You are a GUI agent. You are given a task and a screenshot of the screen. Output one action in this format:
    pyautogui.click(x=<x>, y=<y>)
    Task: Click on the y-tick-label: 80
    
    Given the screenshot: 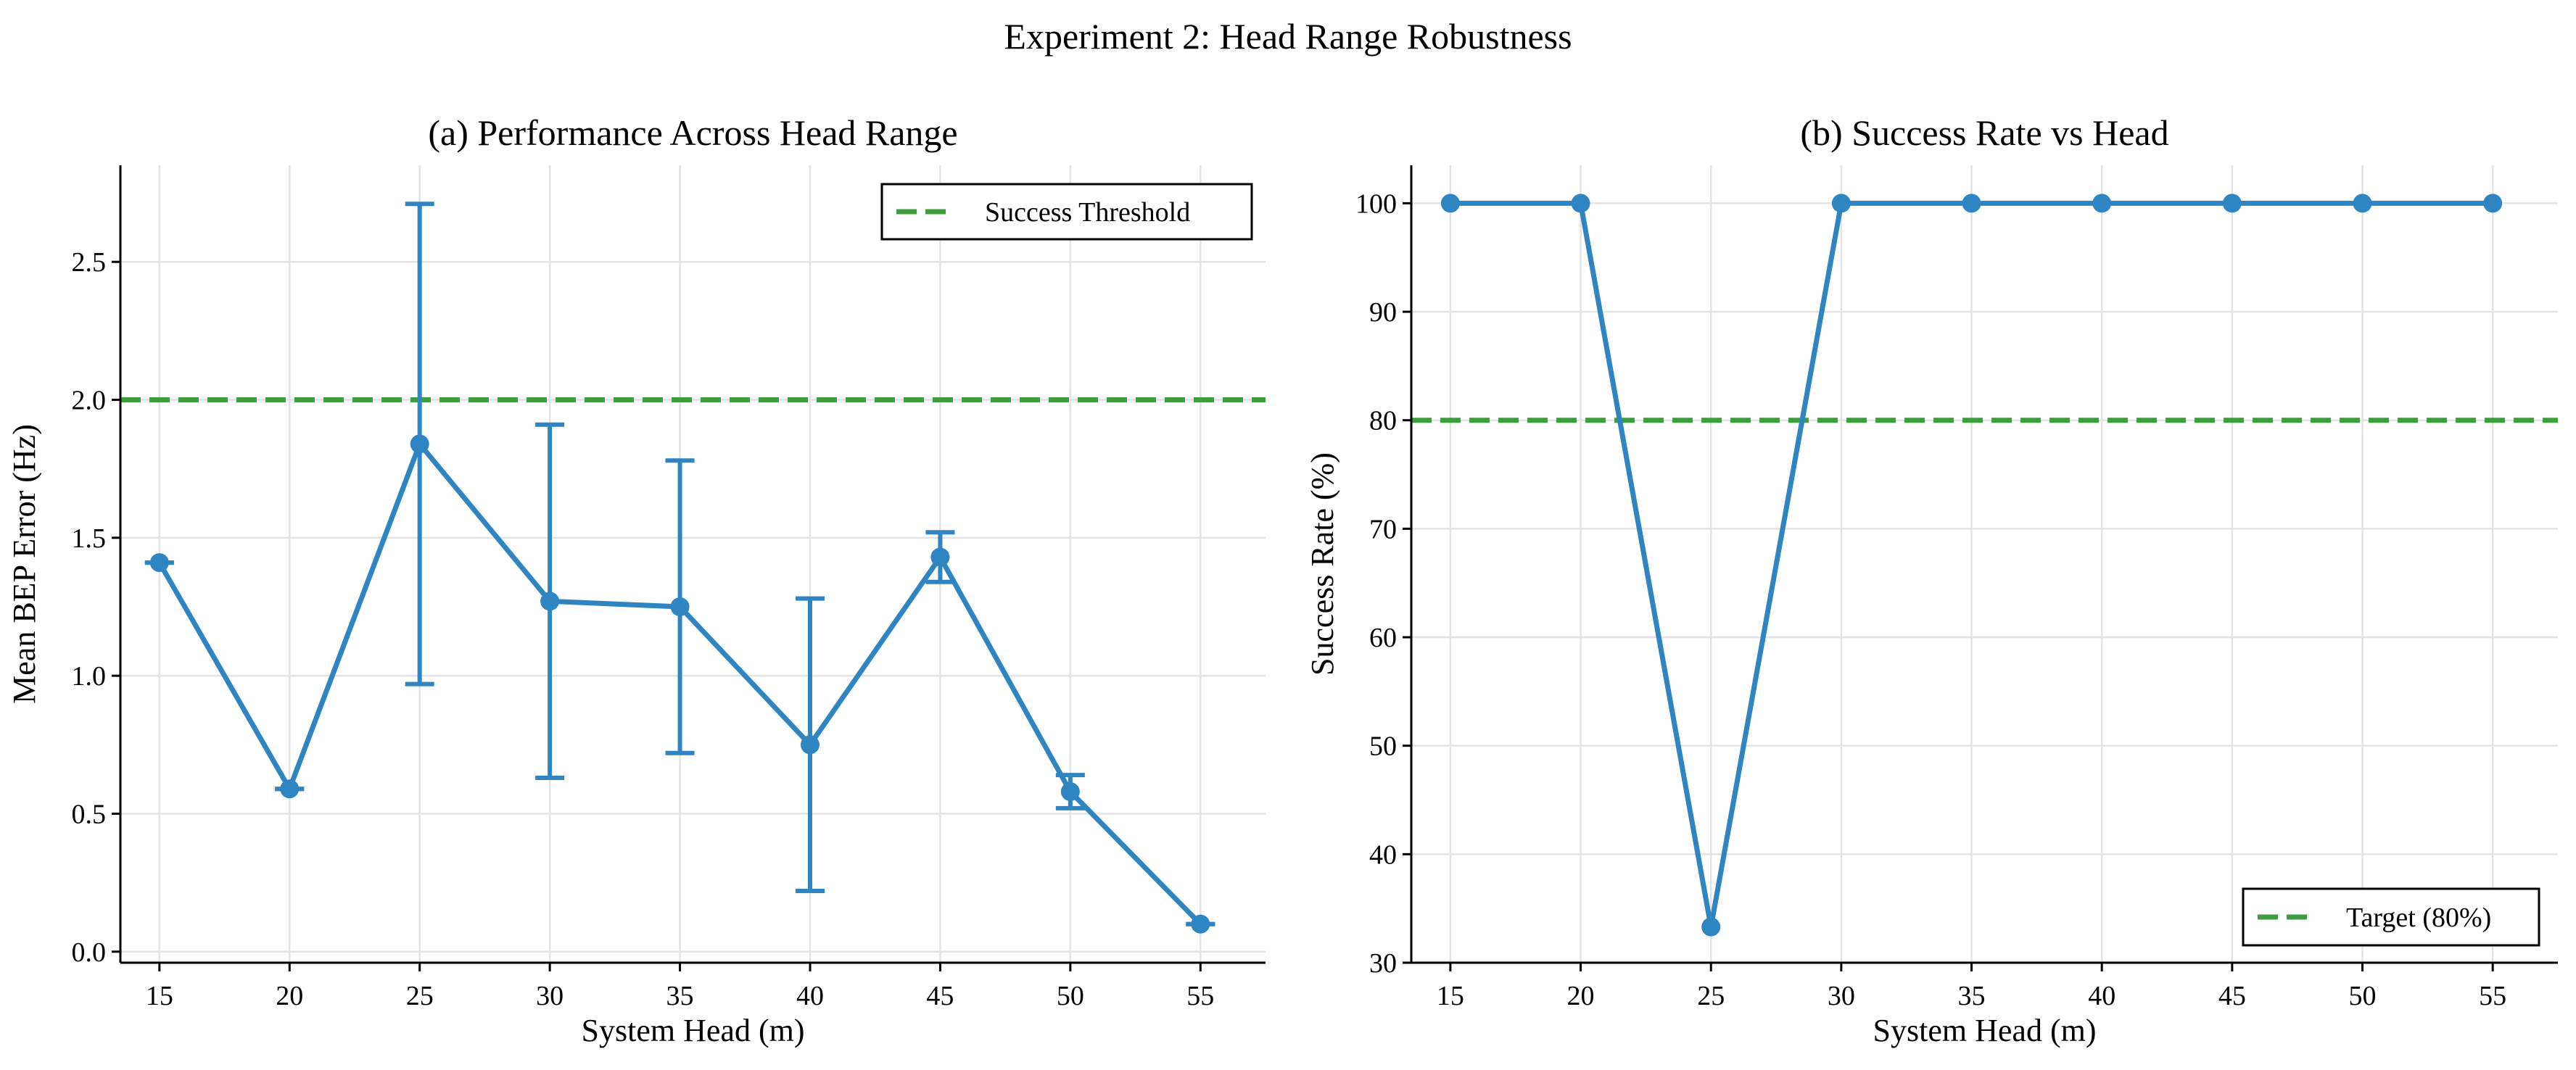 What is the action you would take?
    pyautogui.click(x=1383, y=421)
    